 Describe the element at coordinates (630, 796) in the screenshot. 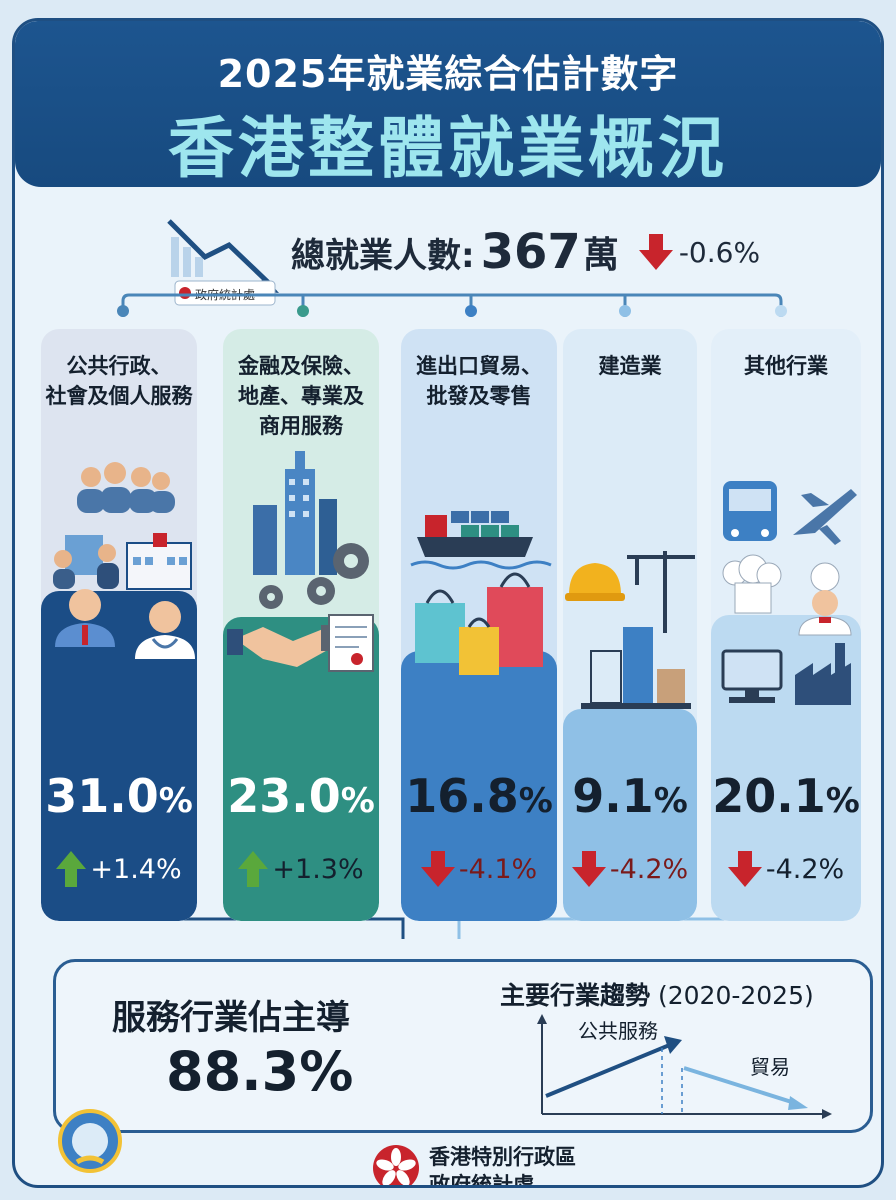

I see `sector-share: 9.1%` at that location.